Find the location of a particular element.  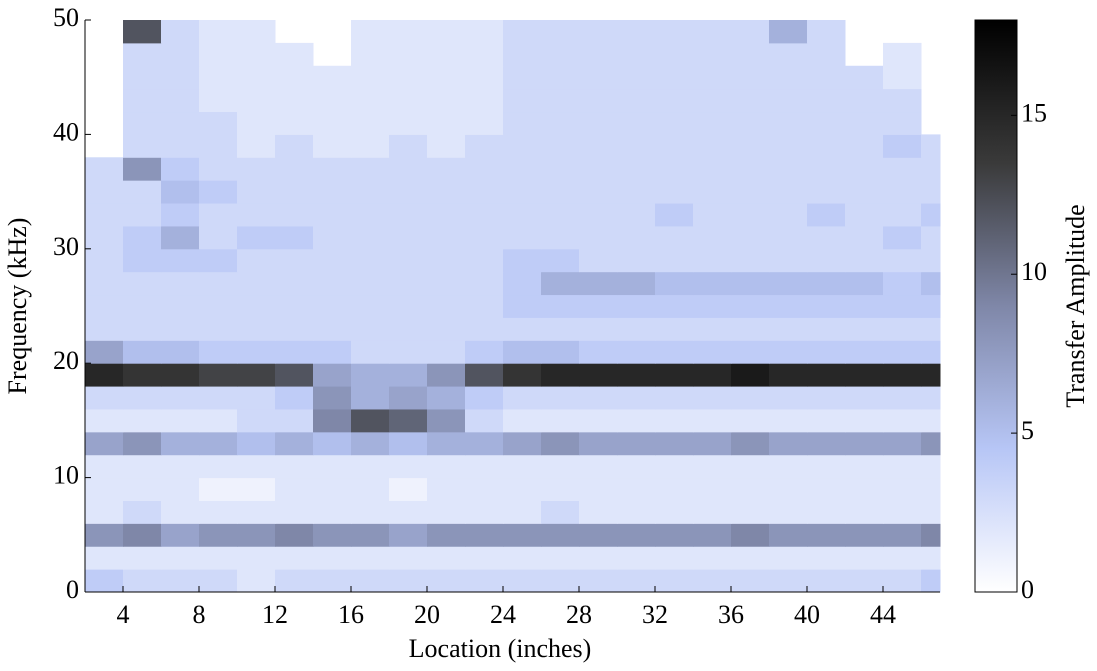

colorbar-tick-label: 0 is located at coordinates (1027, 589).